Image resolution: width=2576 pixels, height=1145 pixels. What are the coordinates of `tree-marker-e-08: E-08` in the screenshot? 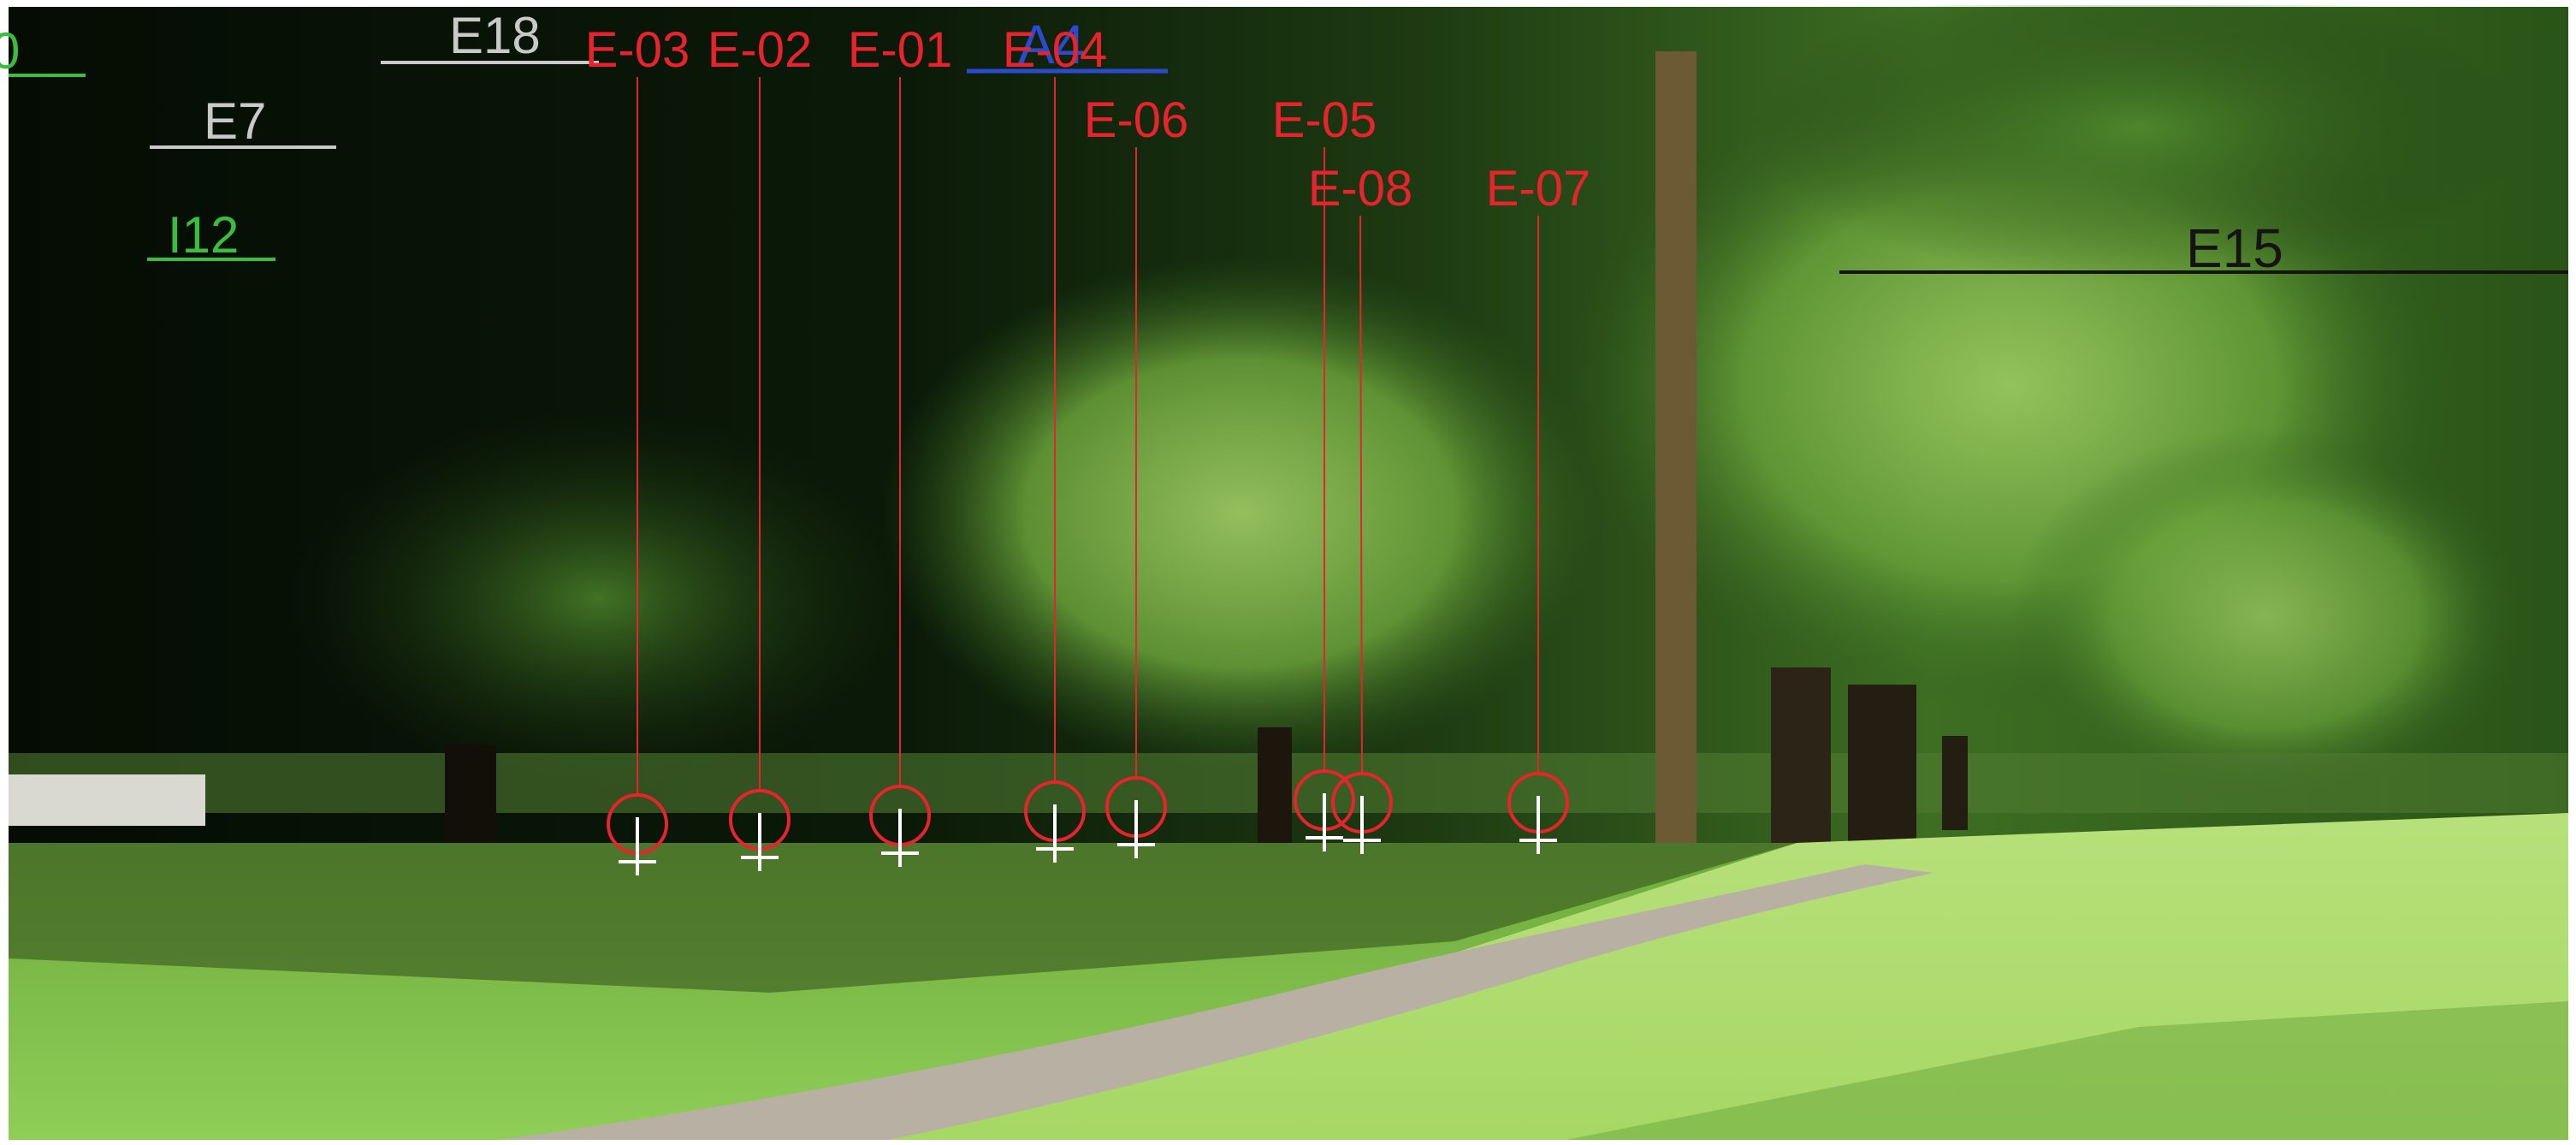 It's located at (1360, 507).